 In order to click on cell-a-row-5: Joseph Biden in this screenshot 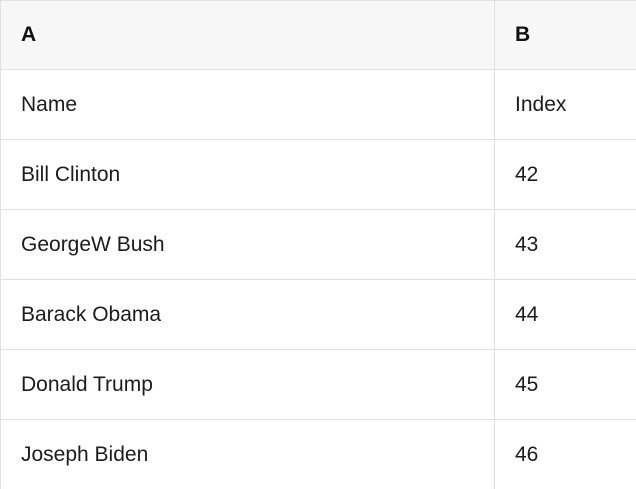, I will do `click(248, 454)`.